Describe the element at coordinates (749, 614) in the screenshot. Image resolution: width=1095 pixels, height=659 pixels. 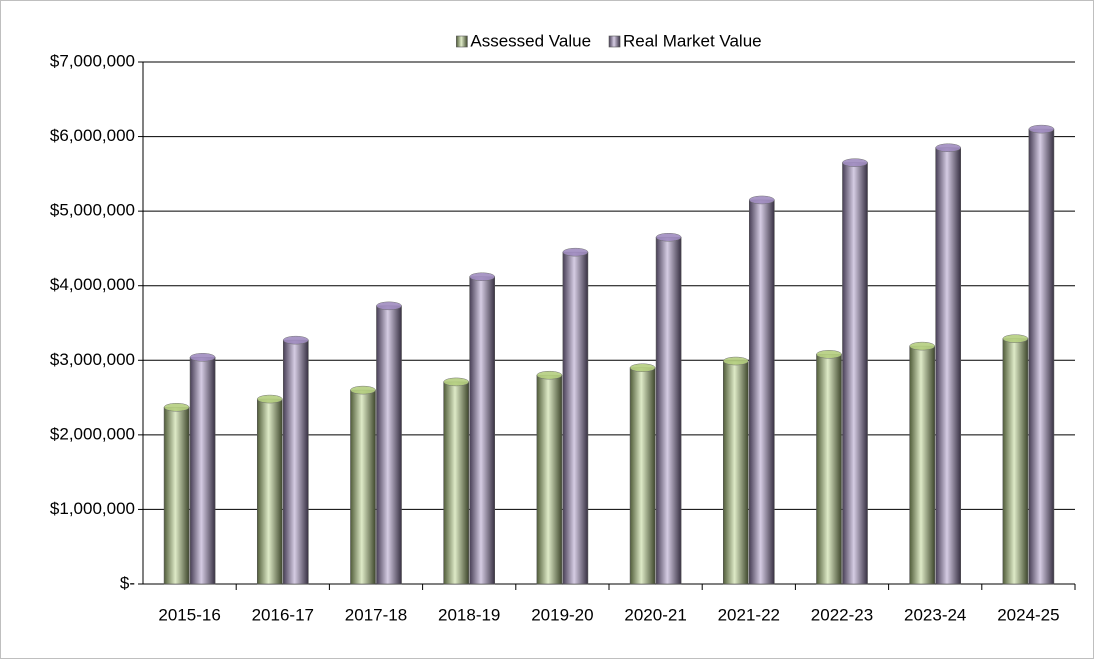
I see `x-tick-label: 2021-22` at that location.